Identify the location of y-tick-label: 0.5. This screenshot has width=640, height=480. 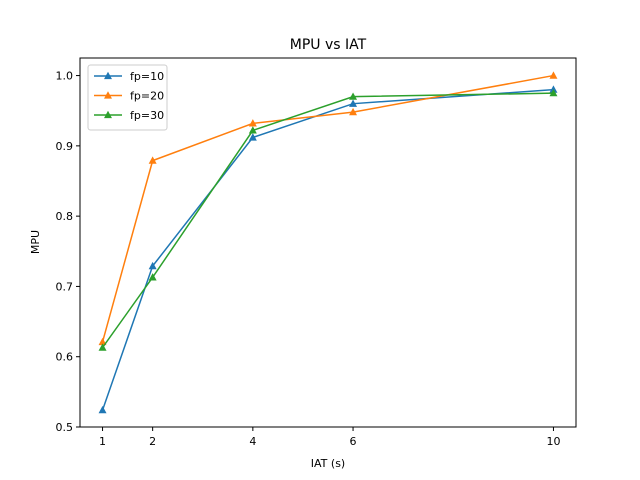
(65, 427).